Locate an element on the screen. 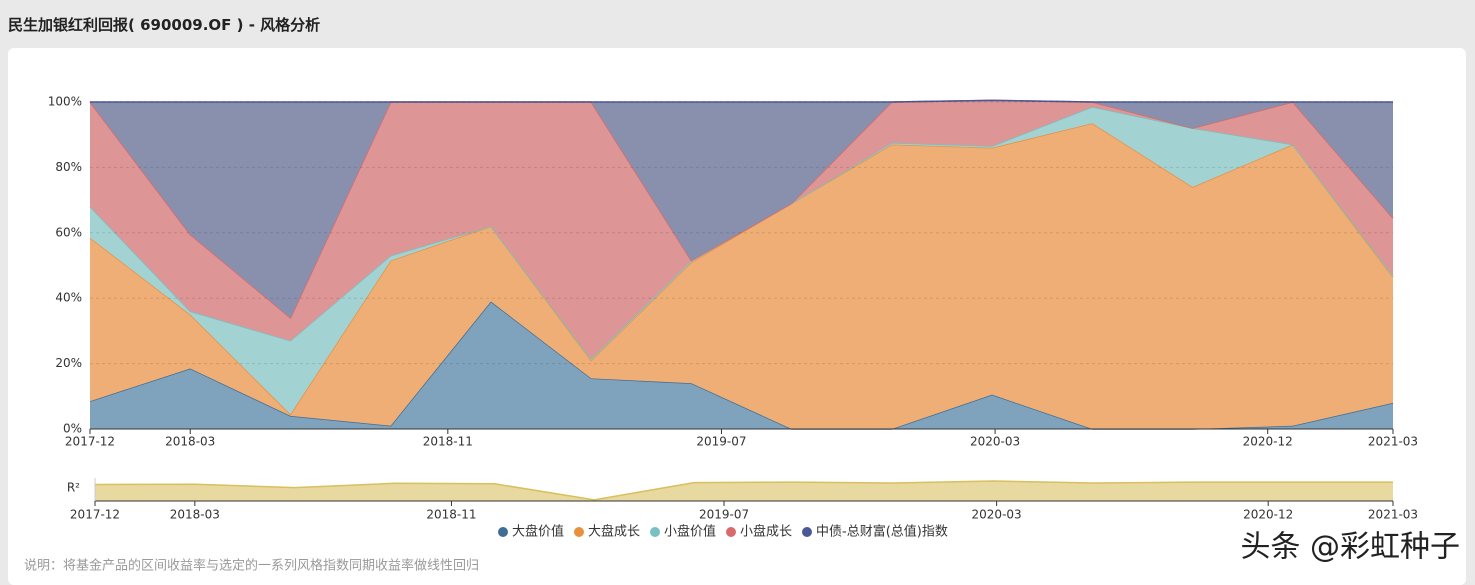  r2-label: R² is located at coordinates (73, 488).